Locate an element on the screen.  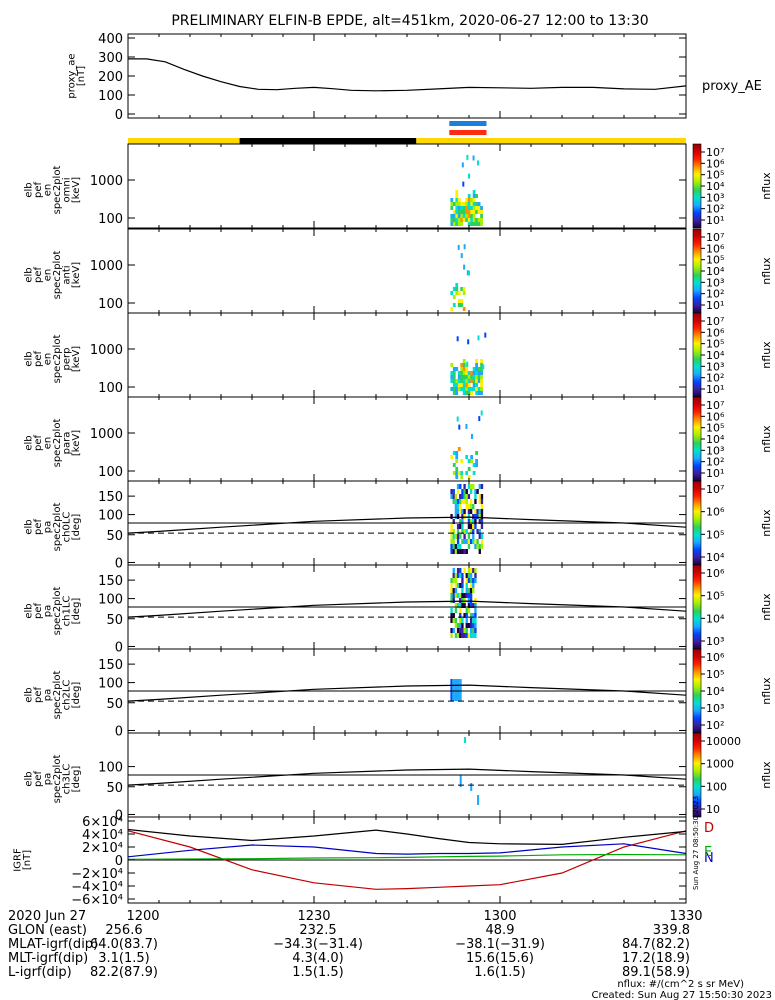
axis-label-line: anti is located at coordinates (66, 274).